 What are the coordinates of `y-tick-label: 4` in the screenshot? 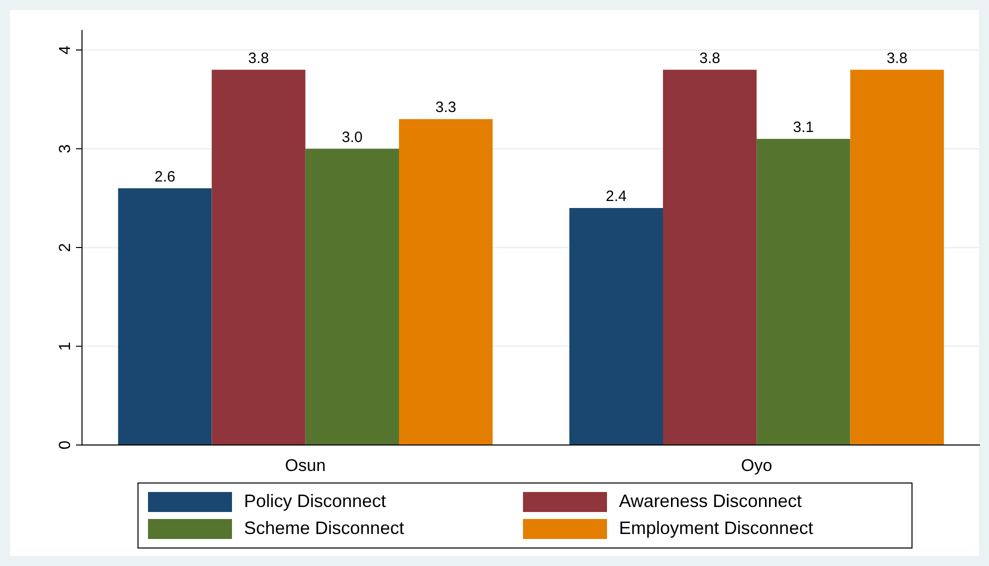 It's located at (65, 49).